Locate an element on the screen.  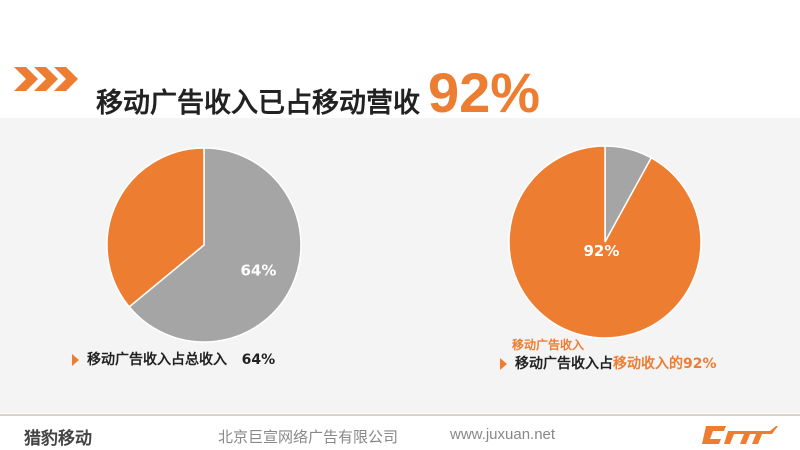
page-title: 移动广告收入已占移动营收 92% is located at coordinates (318, 92).